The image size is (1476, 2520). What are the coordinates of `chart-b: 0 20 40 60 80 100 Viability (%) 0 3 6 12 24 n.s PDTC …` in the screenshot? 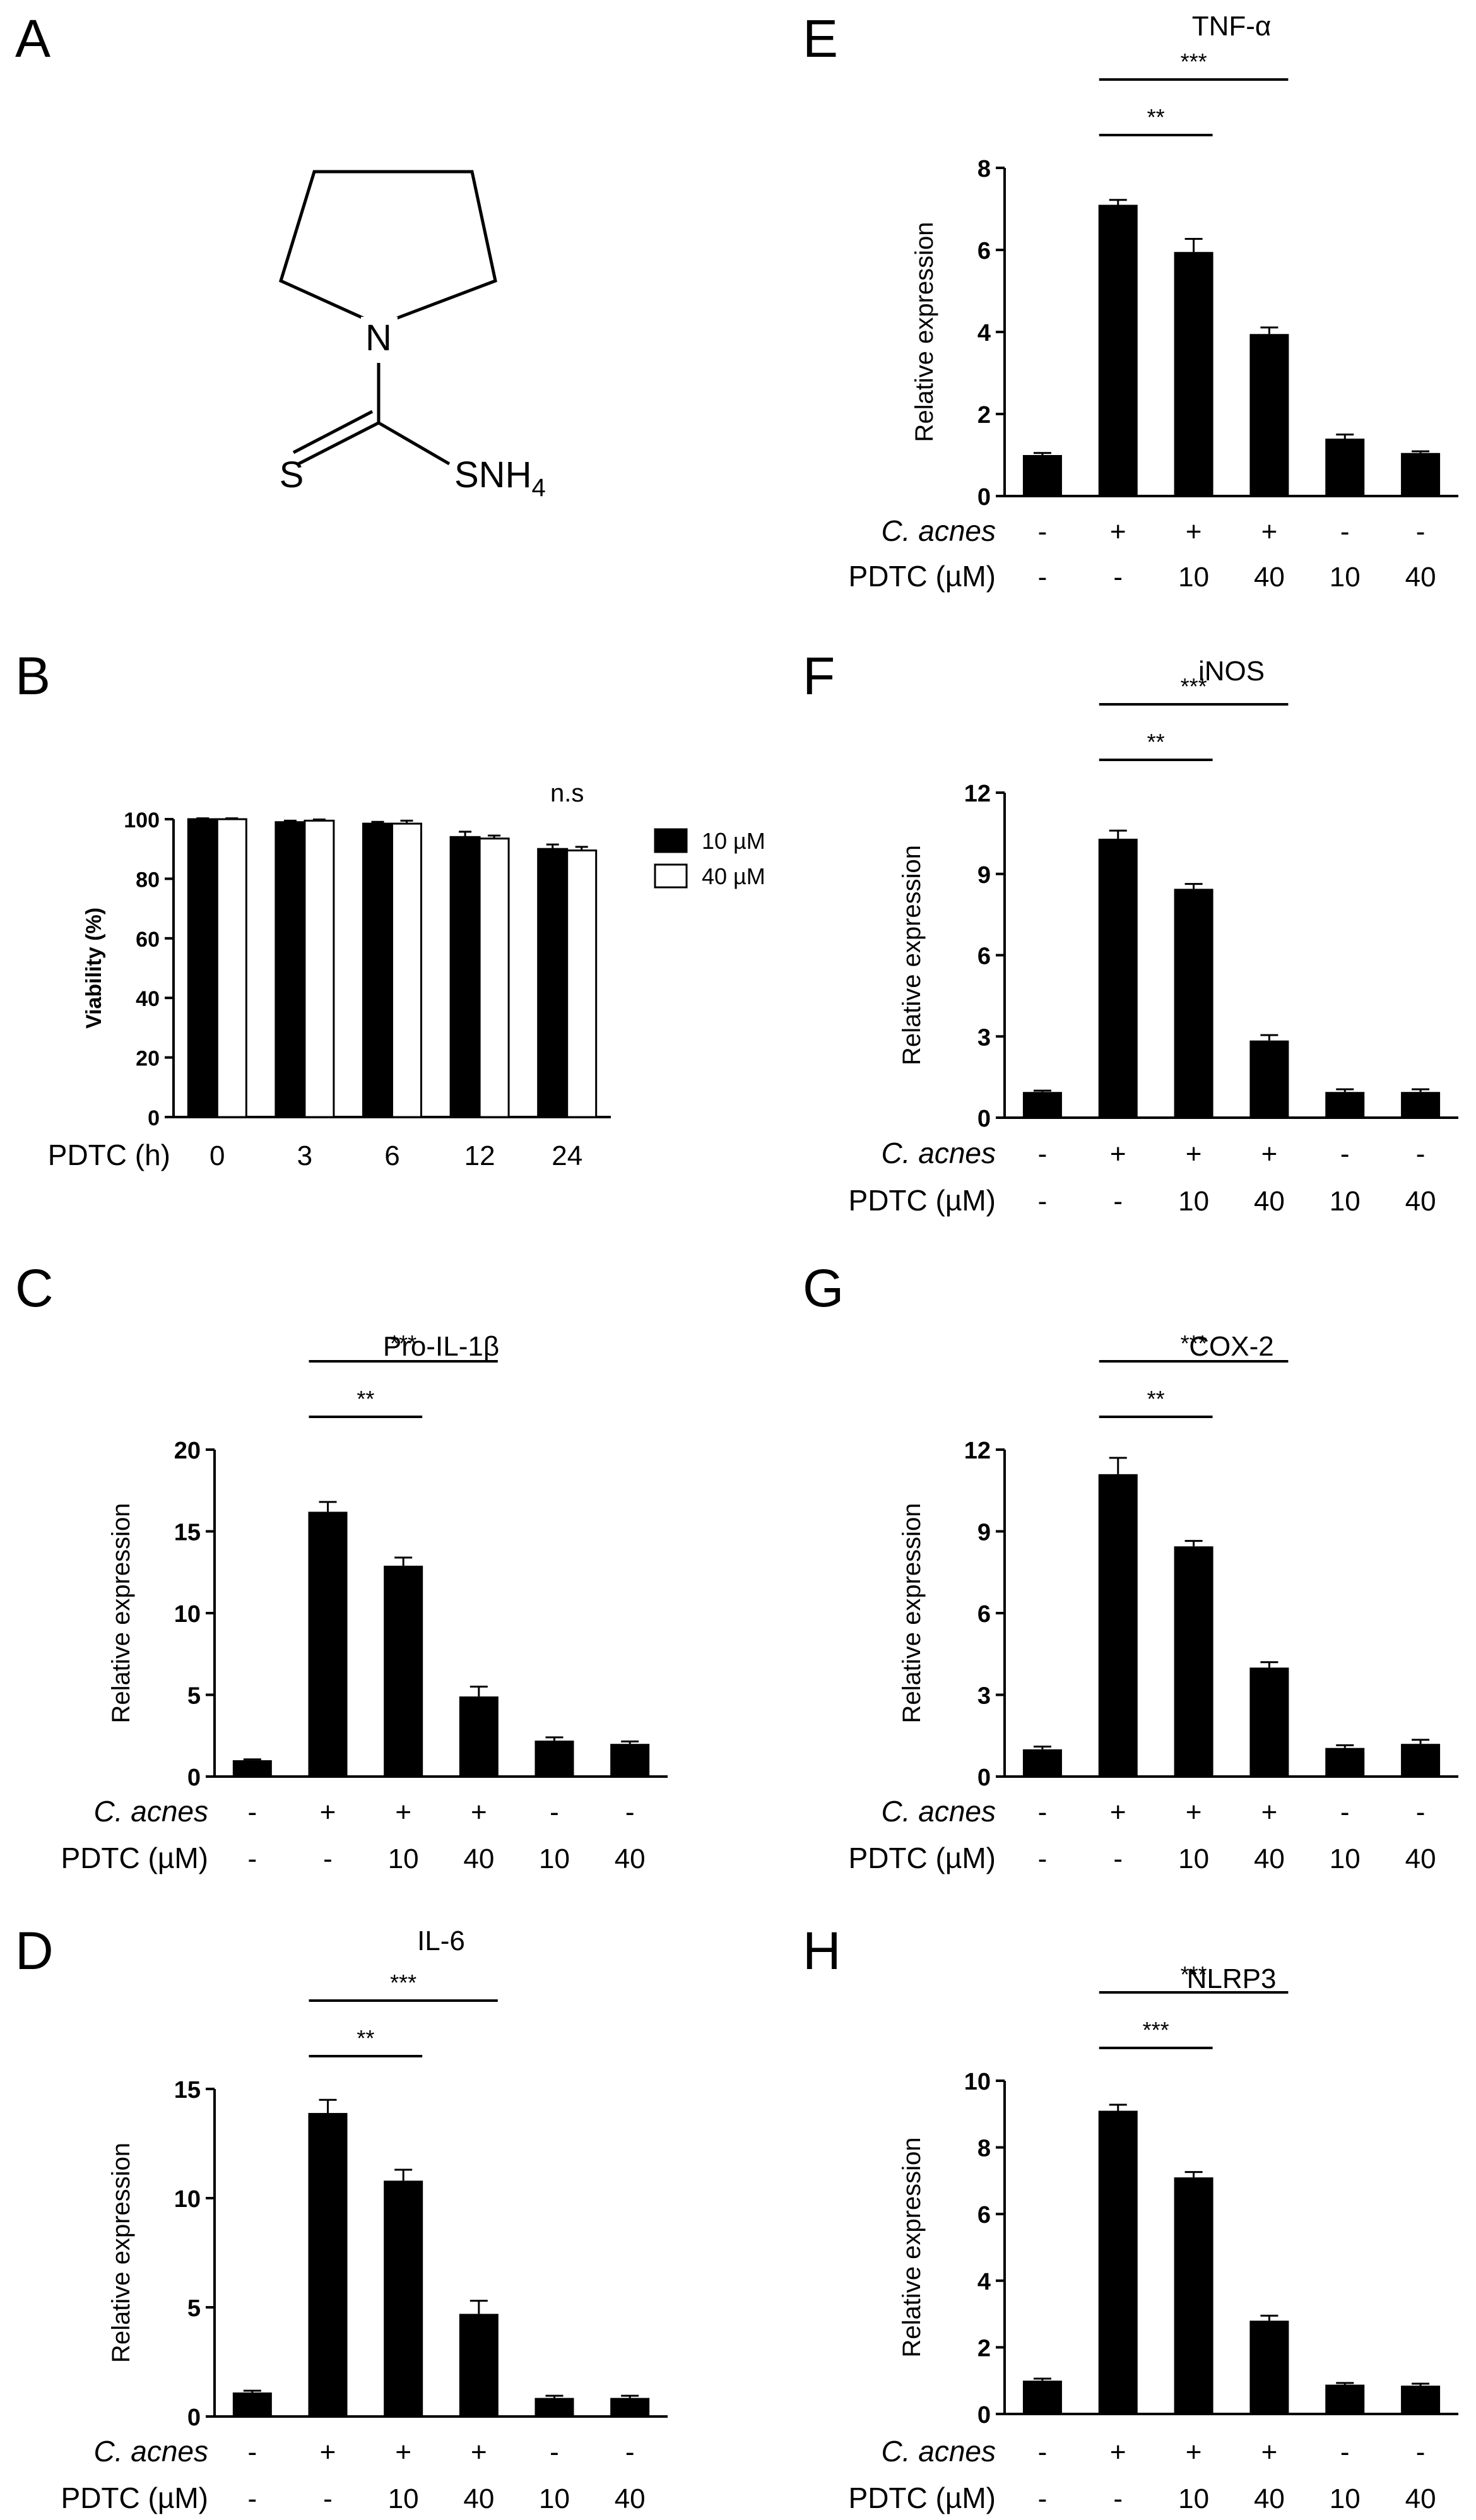 It's located at (406, 975).